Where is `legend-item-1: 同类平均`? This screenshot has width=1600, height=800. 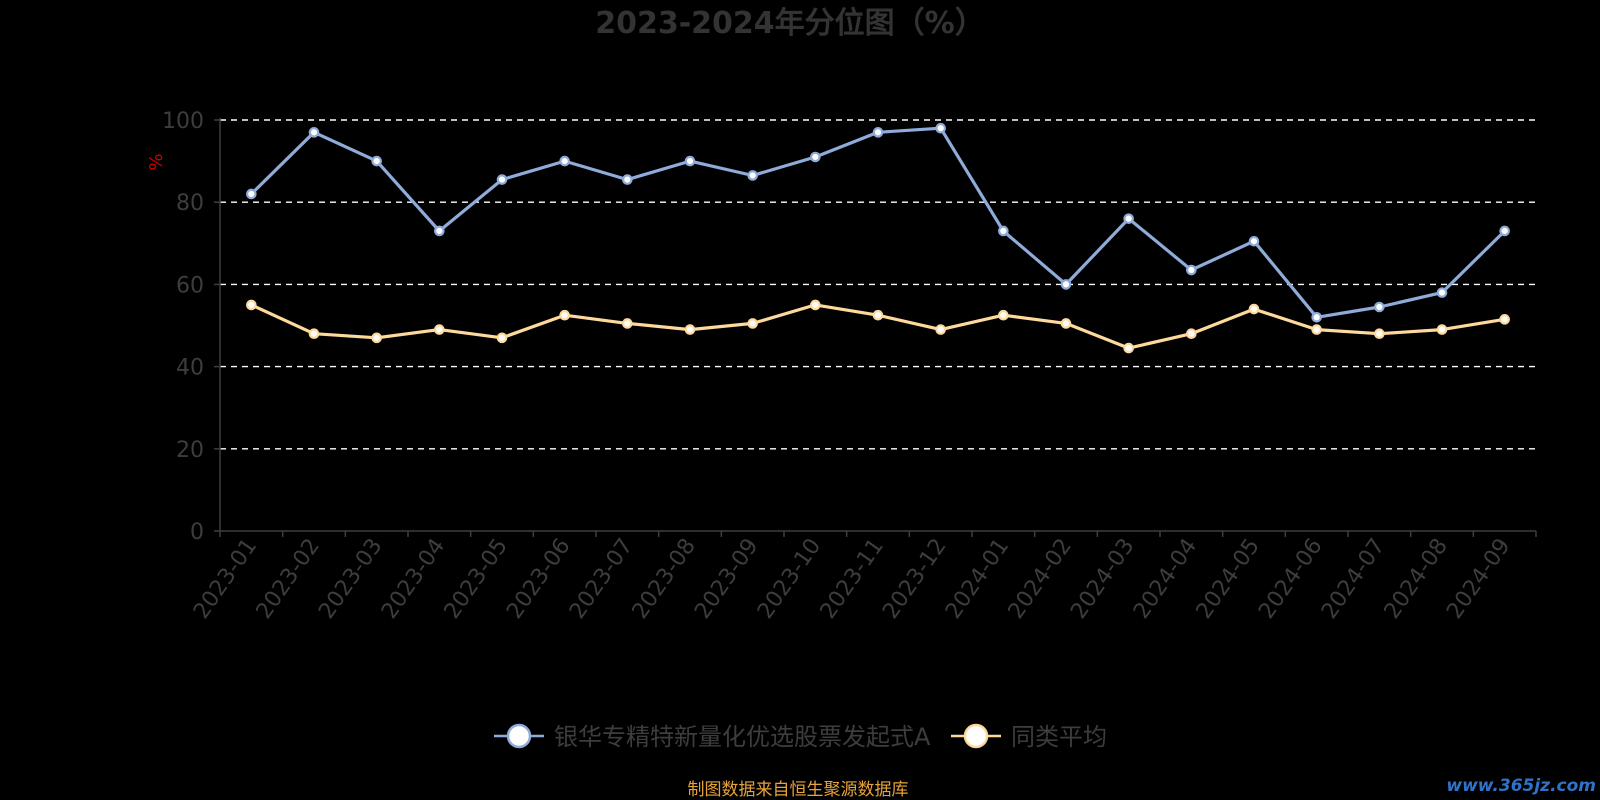 legend-item-1: 同类平均 is located at coordinates (1029, 737).